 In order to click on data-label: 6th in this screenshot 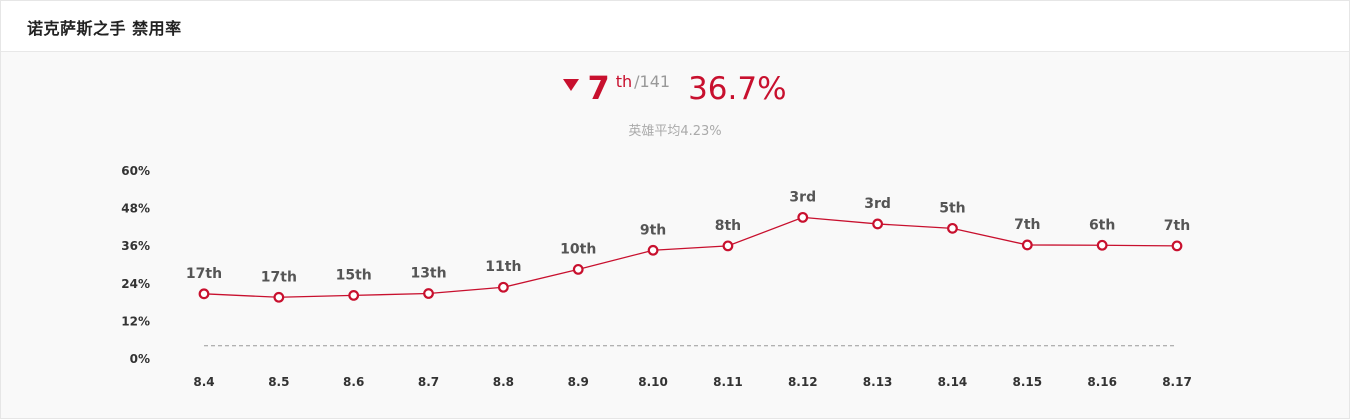, I will do `click(1102, 225)`.